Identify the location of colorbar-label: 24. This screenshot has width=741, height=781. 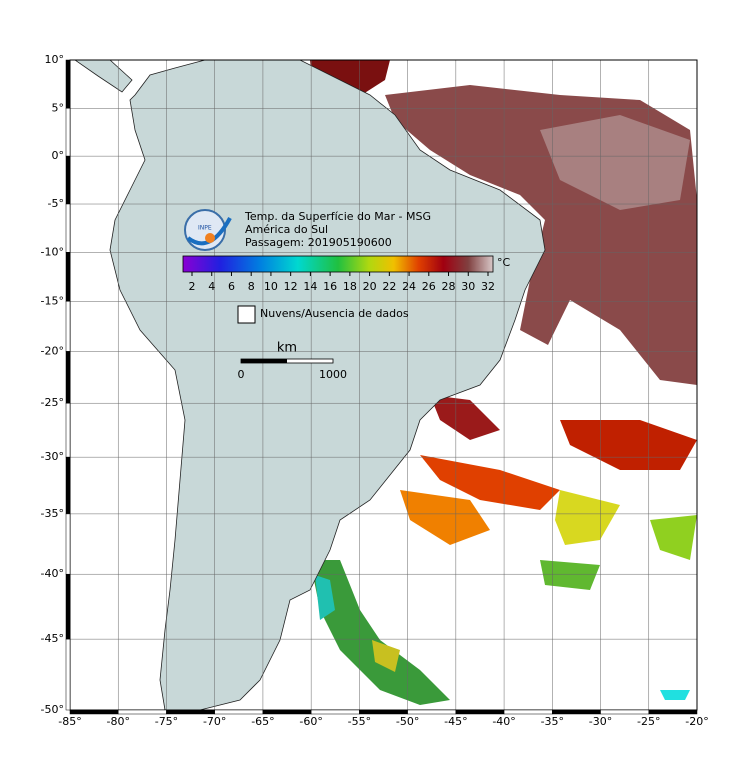
(409, 286).